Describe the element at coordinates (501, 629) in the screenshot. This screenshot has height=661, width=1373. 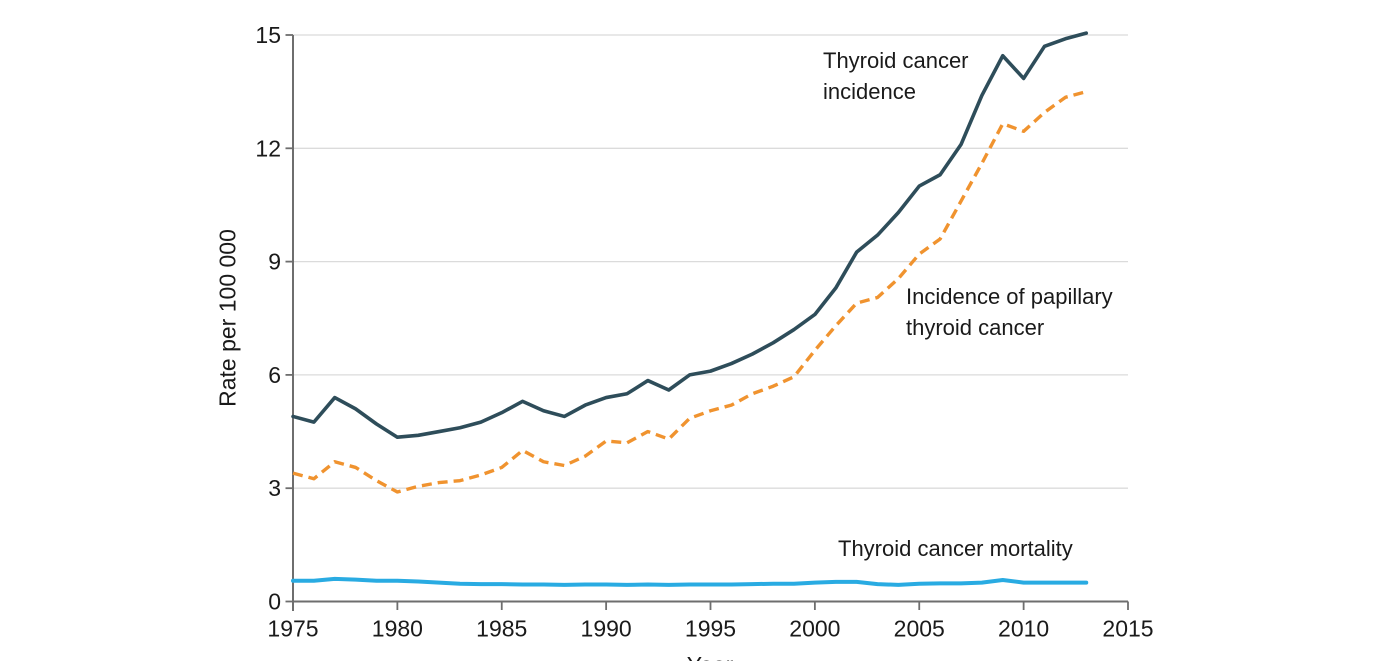
I see `x-tick-label-1985: 1985` at that location.